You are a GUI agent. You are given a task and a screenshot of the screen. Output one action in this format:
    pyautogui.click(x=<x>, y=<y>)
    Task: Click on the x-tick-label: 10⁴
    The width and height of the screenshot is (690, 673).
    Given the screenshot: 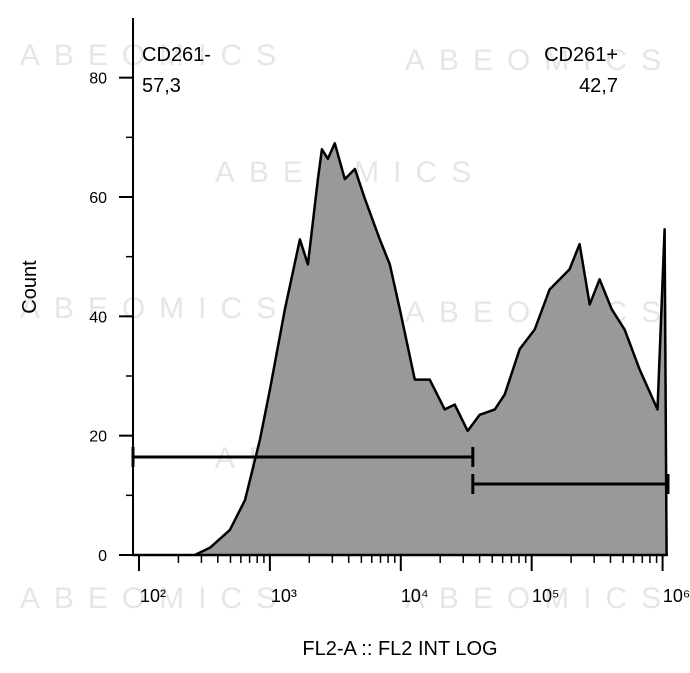 What is the action you would take?
    pyautogui.click(x=415, y=596)
    